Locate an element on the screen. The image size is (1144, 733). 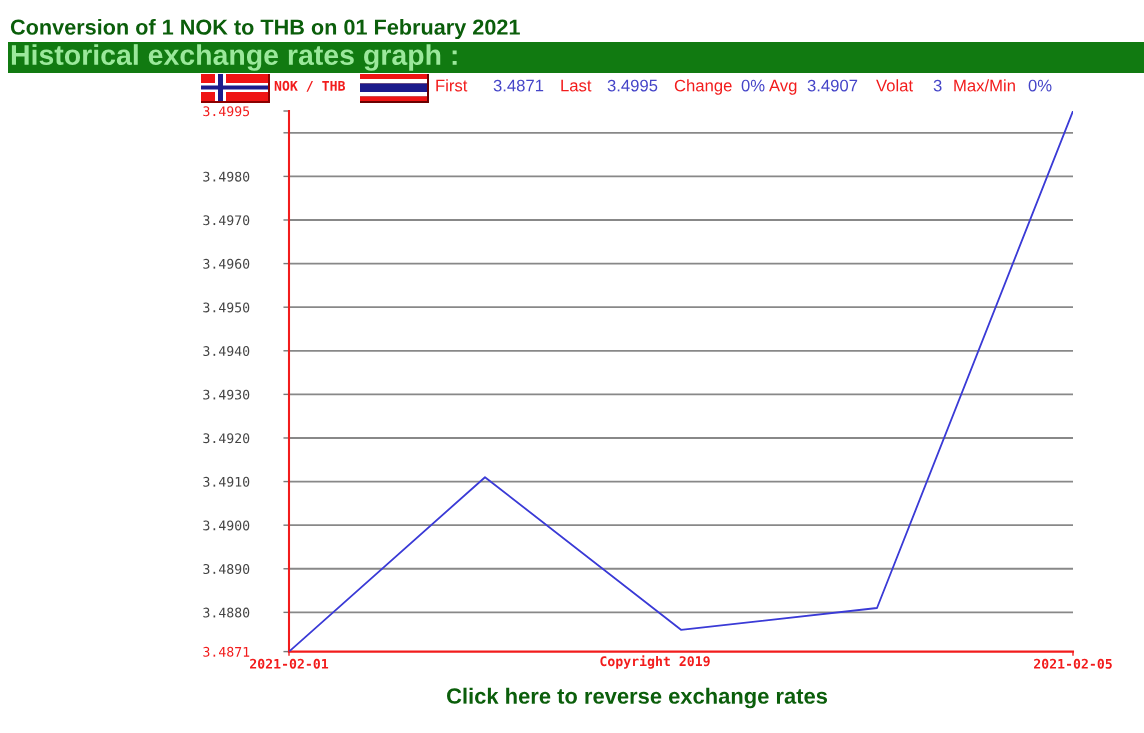
text: 3 is located at coordinates (937, 85).